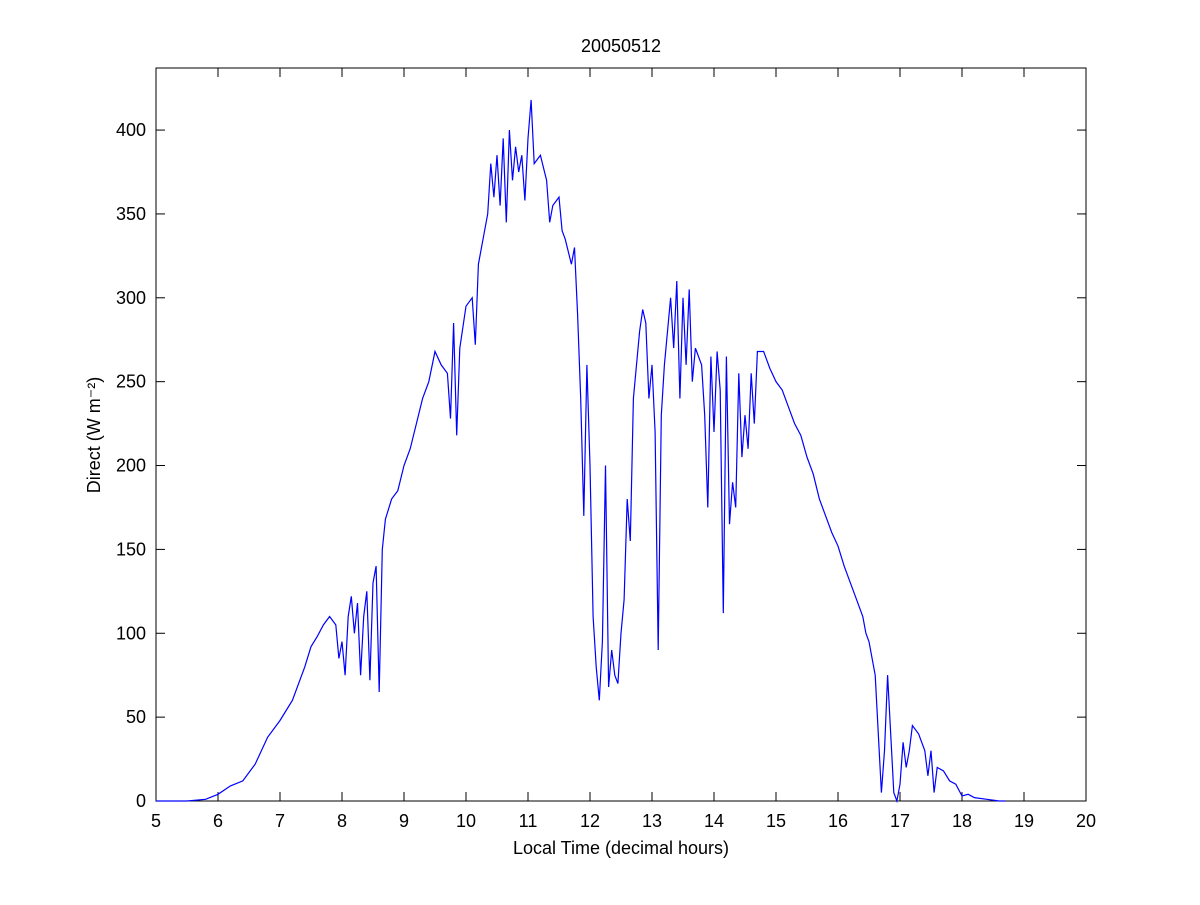 The image size is (1200, 905). What do you see at coordinates (342, 821) in the screenshot?
I see `x-tick-label: 8` at bounding box center [342, 821].